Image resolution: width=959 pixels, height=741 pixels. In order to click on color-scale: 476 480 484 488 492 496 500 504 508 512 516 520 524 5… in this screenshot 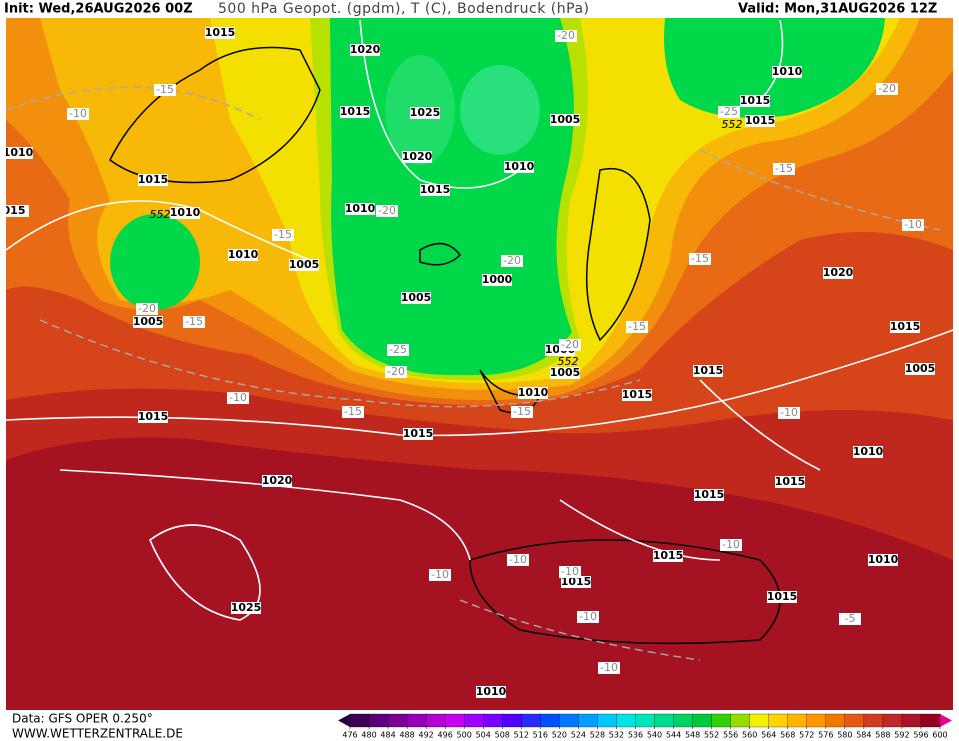, I will do `click(645, 726)`.